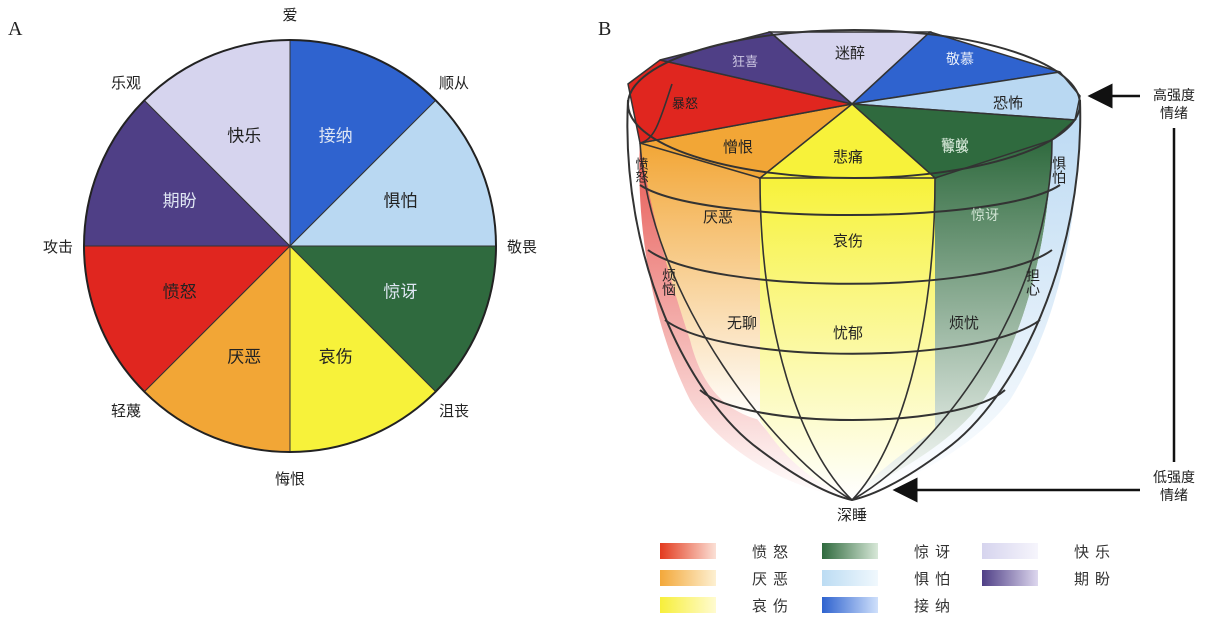  I want to click on wheel-outer-label: 乐观, so click(126, 83).